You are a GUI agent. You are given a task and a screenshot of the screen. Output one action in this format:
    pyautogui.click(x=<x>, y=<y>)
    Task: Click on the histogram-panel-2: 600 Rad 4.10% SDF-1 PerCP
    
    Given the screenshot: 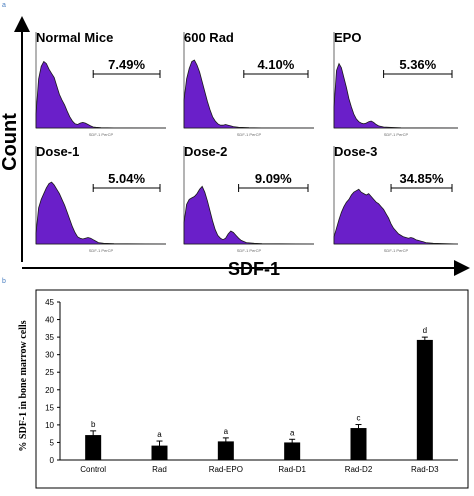 What is the action you would take?
    pyautogui.click(x=249, y=83)
    